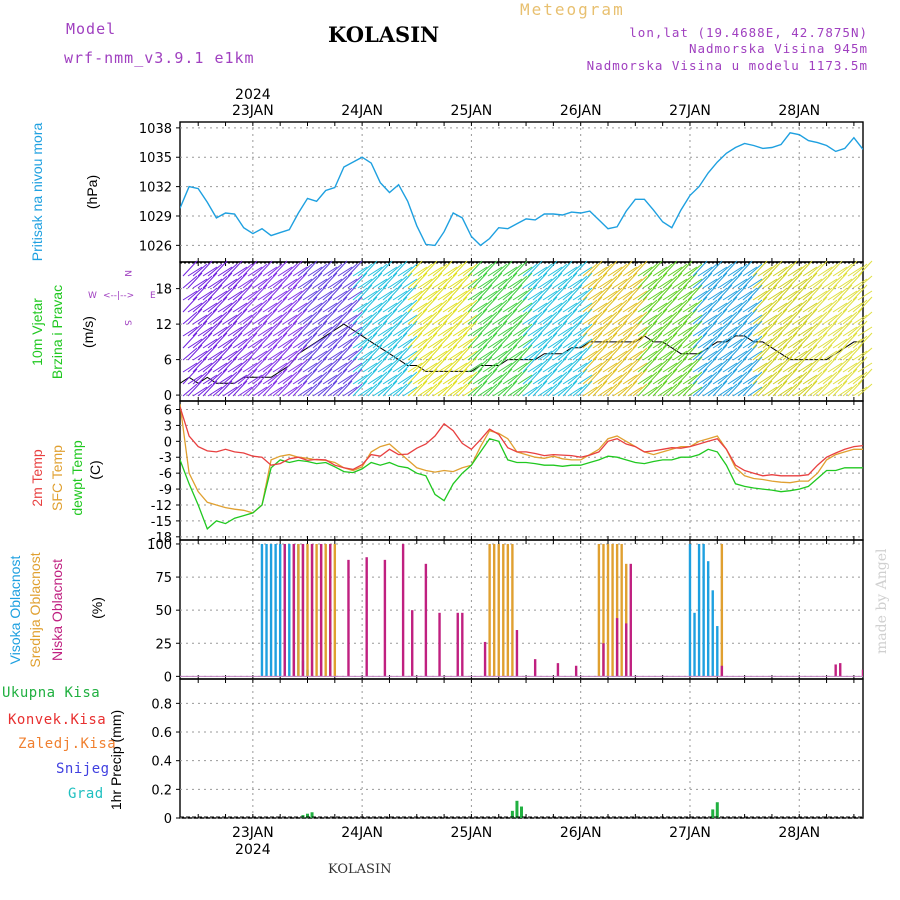 The height and width of the screenshot is (900, 900). What do you see at coordinates (37, 332) in the screenshot?
I see `wind-label-1: 10m Vjetar` at bounding box center [37, 332].